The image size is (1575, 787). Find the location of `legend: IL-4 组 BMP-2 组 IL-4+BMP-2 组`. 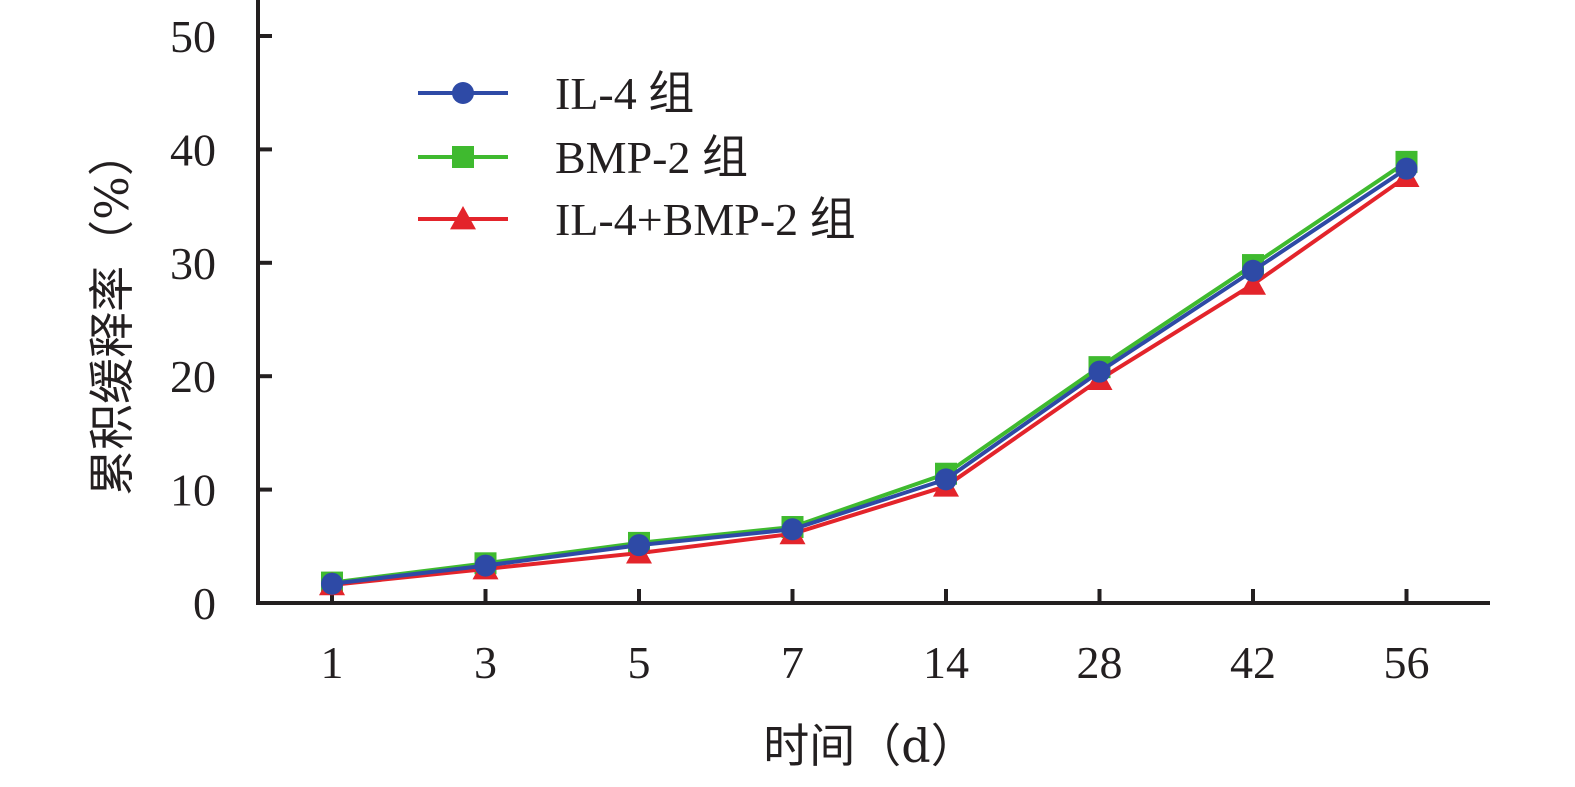

legend: IL-4 组 BMP-2 组 IL-4+BMP-2 组 is located at coordinates (637, 156).